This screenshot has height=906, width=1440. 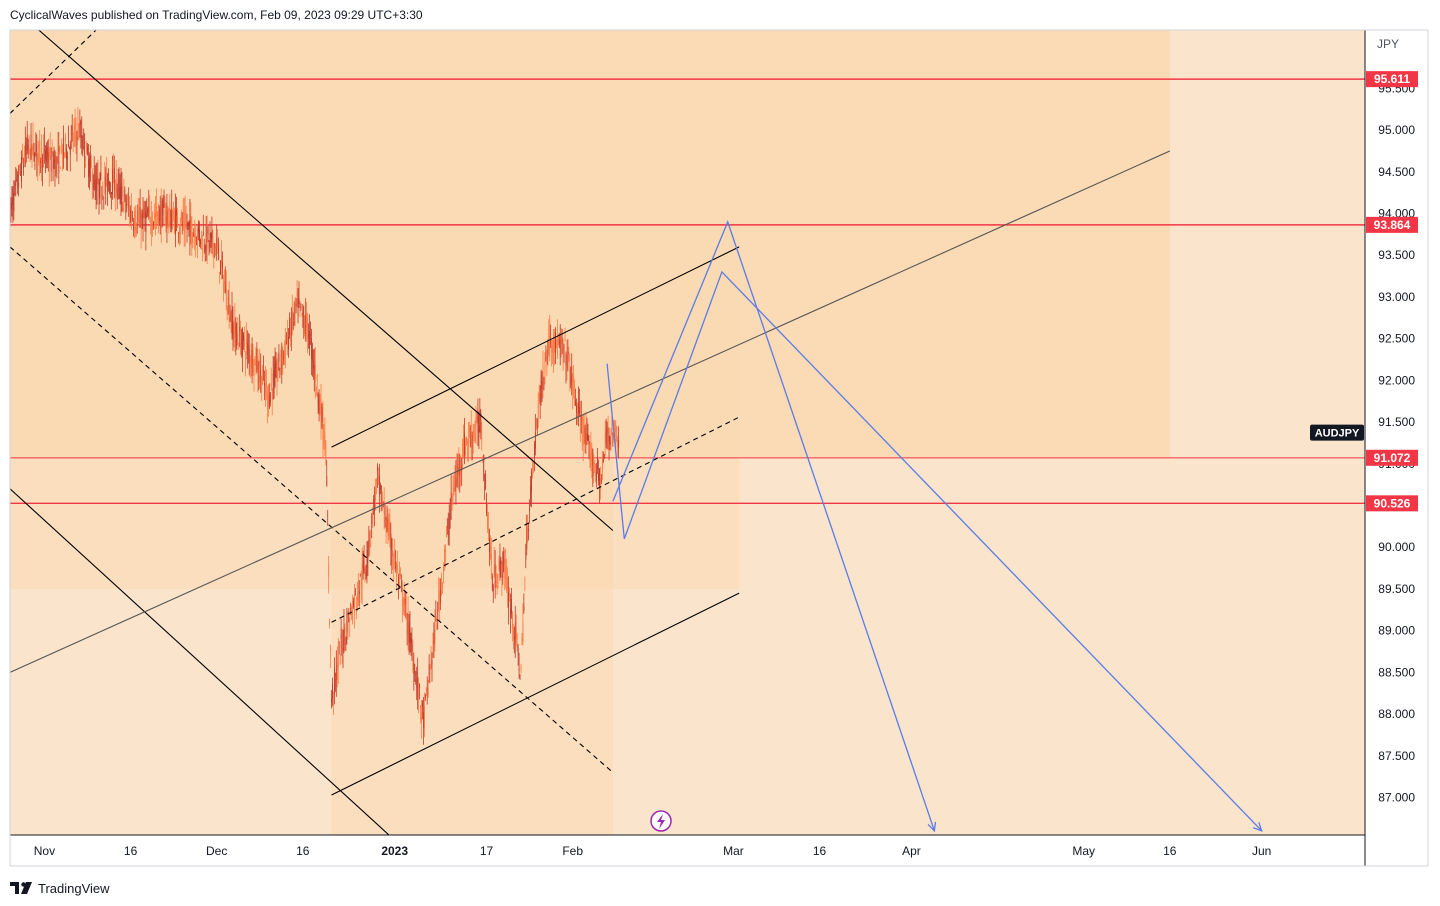 I want to click on trendline-rising-channel-upper, so click(x=535, y=347).